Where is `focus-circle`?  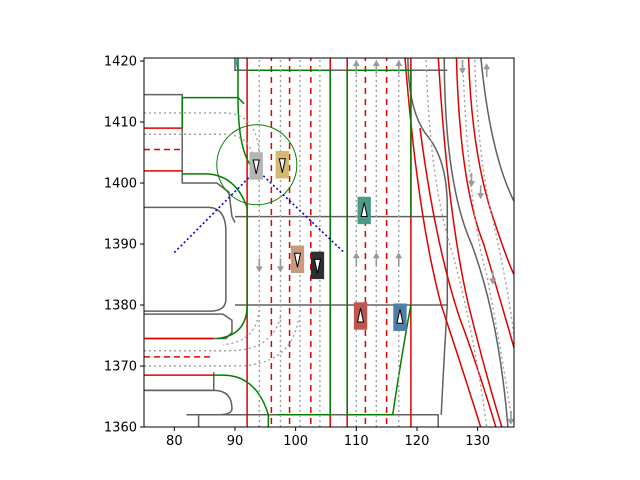
focus-circle is located at coordinates (257, 165).